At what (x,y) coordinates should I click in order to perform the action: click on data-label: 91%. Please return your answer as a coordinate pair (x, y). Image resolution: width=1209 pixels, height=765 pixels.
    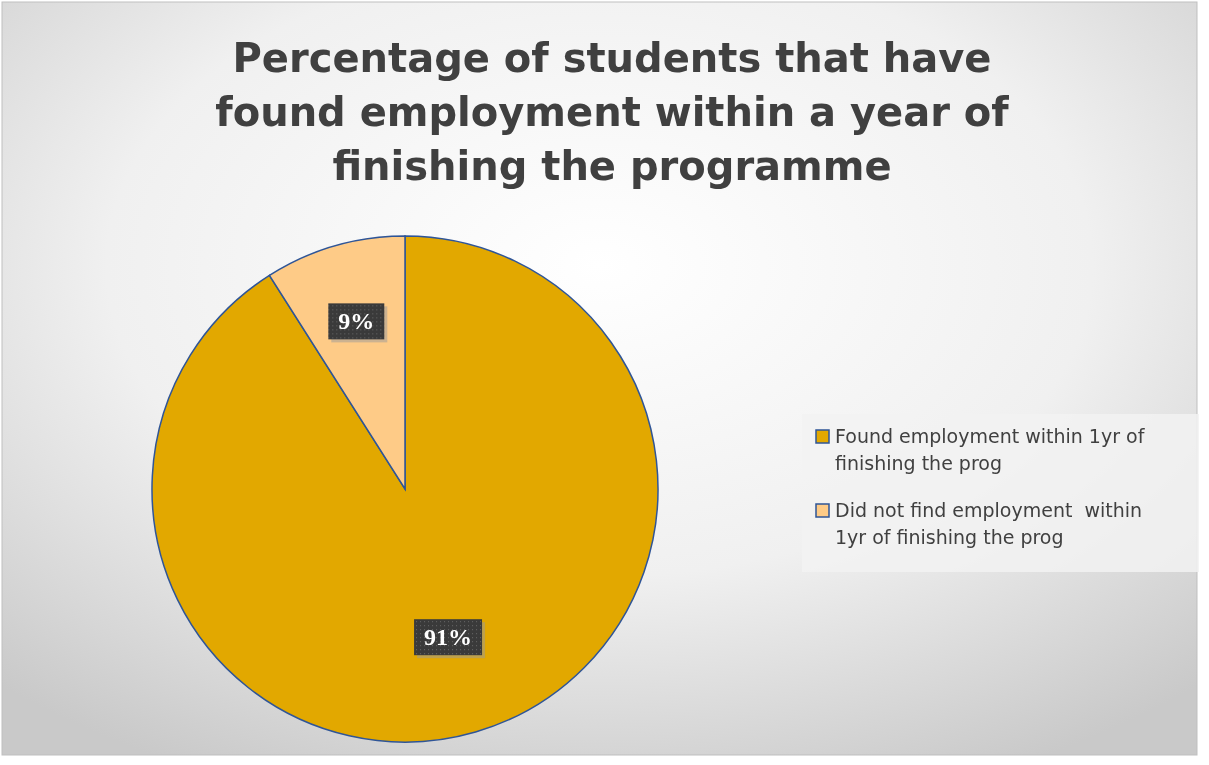
    Looking at the image, I should click on (448, 637).